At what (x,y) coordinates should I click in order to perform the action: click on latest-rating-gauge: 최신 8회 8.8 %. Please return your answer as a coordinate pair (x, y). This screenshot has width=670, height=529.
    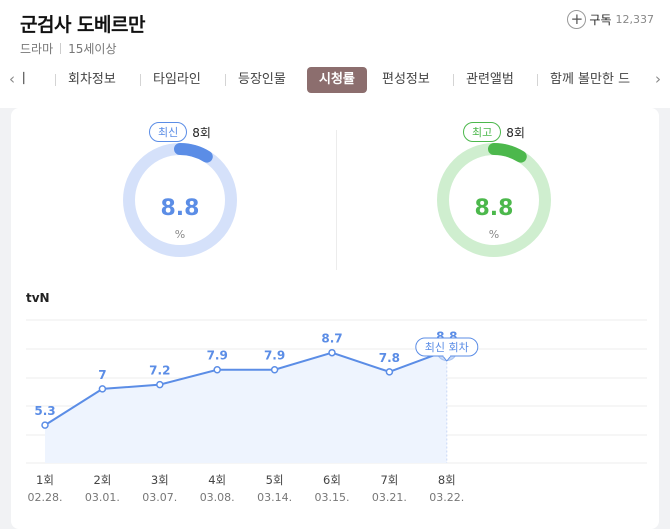
    Looking at the image, I should click on (180, 195).